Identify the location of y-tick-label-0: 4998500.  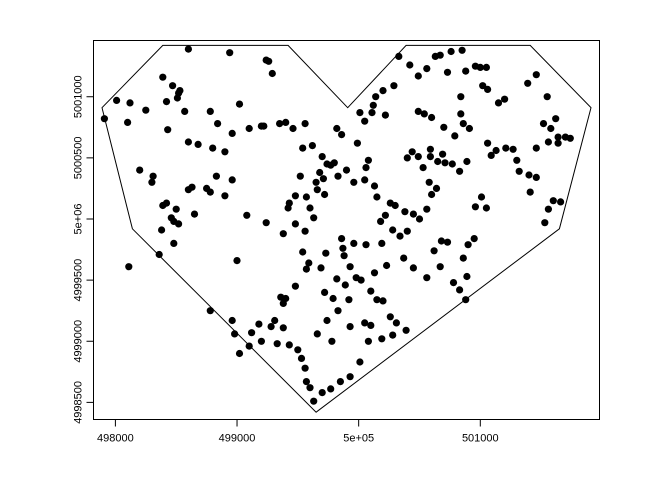
(79, 402).